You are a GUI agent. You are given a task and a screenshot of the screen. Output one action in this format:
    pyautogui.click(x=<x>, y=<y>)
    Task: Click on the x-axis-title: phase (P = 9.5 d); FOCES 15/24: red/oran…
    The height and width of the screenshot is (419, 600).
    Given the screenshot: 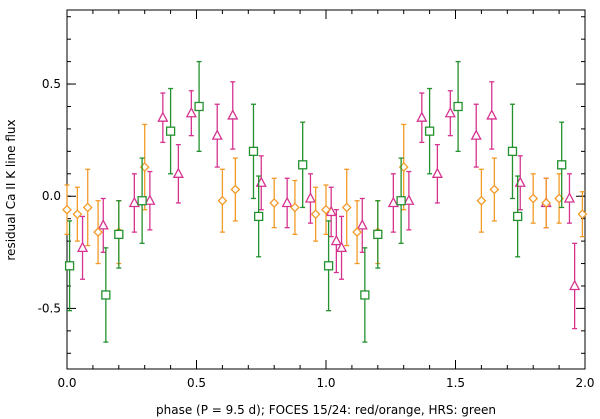 What is the action you would take?
    pyautogui.click(x=326, y=410)
    